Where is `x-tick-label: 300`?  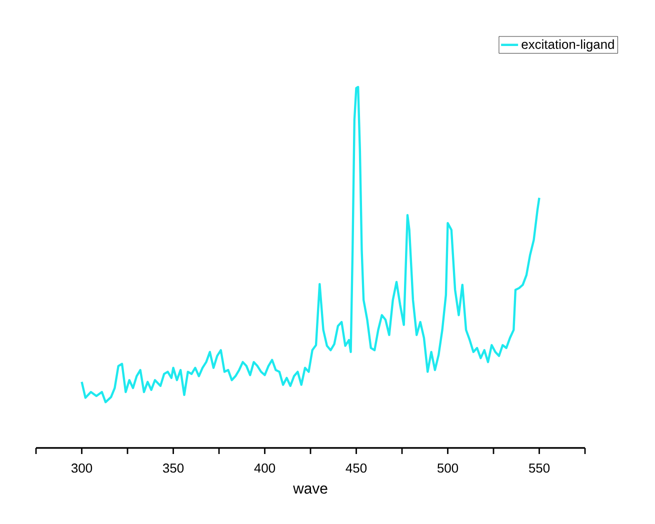
x-tick-label: 300 is located at coordinates (81, 468).